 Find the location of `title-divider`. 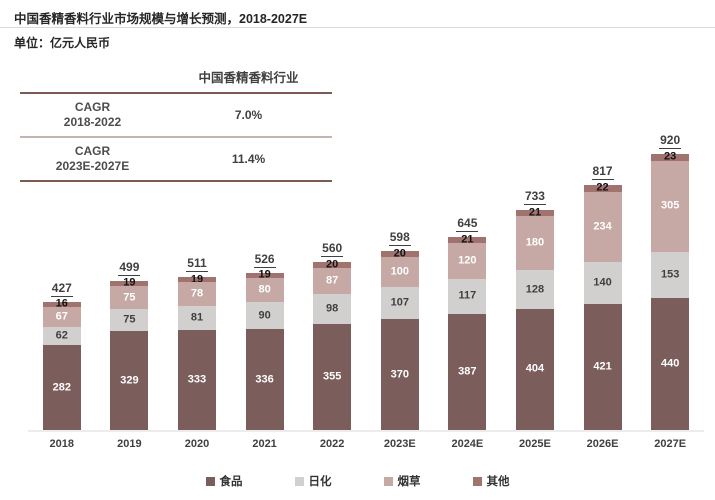

title-divider is located at coordinates (357, 27).